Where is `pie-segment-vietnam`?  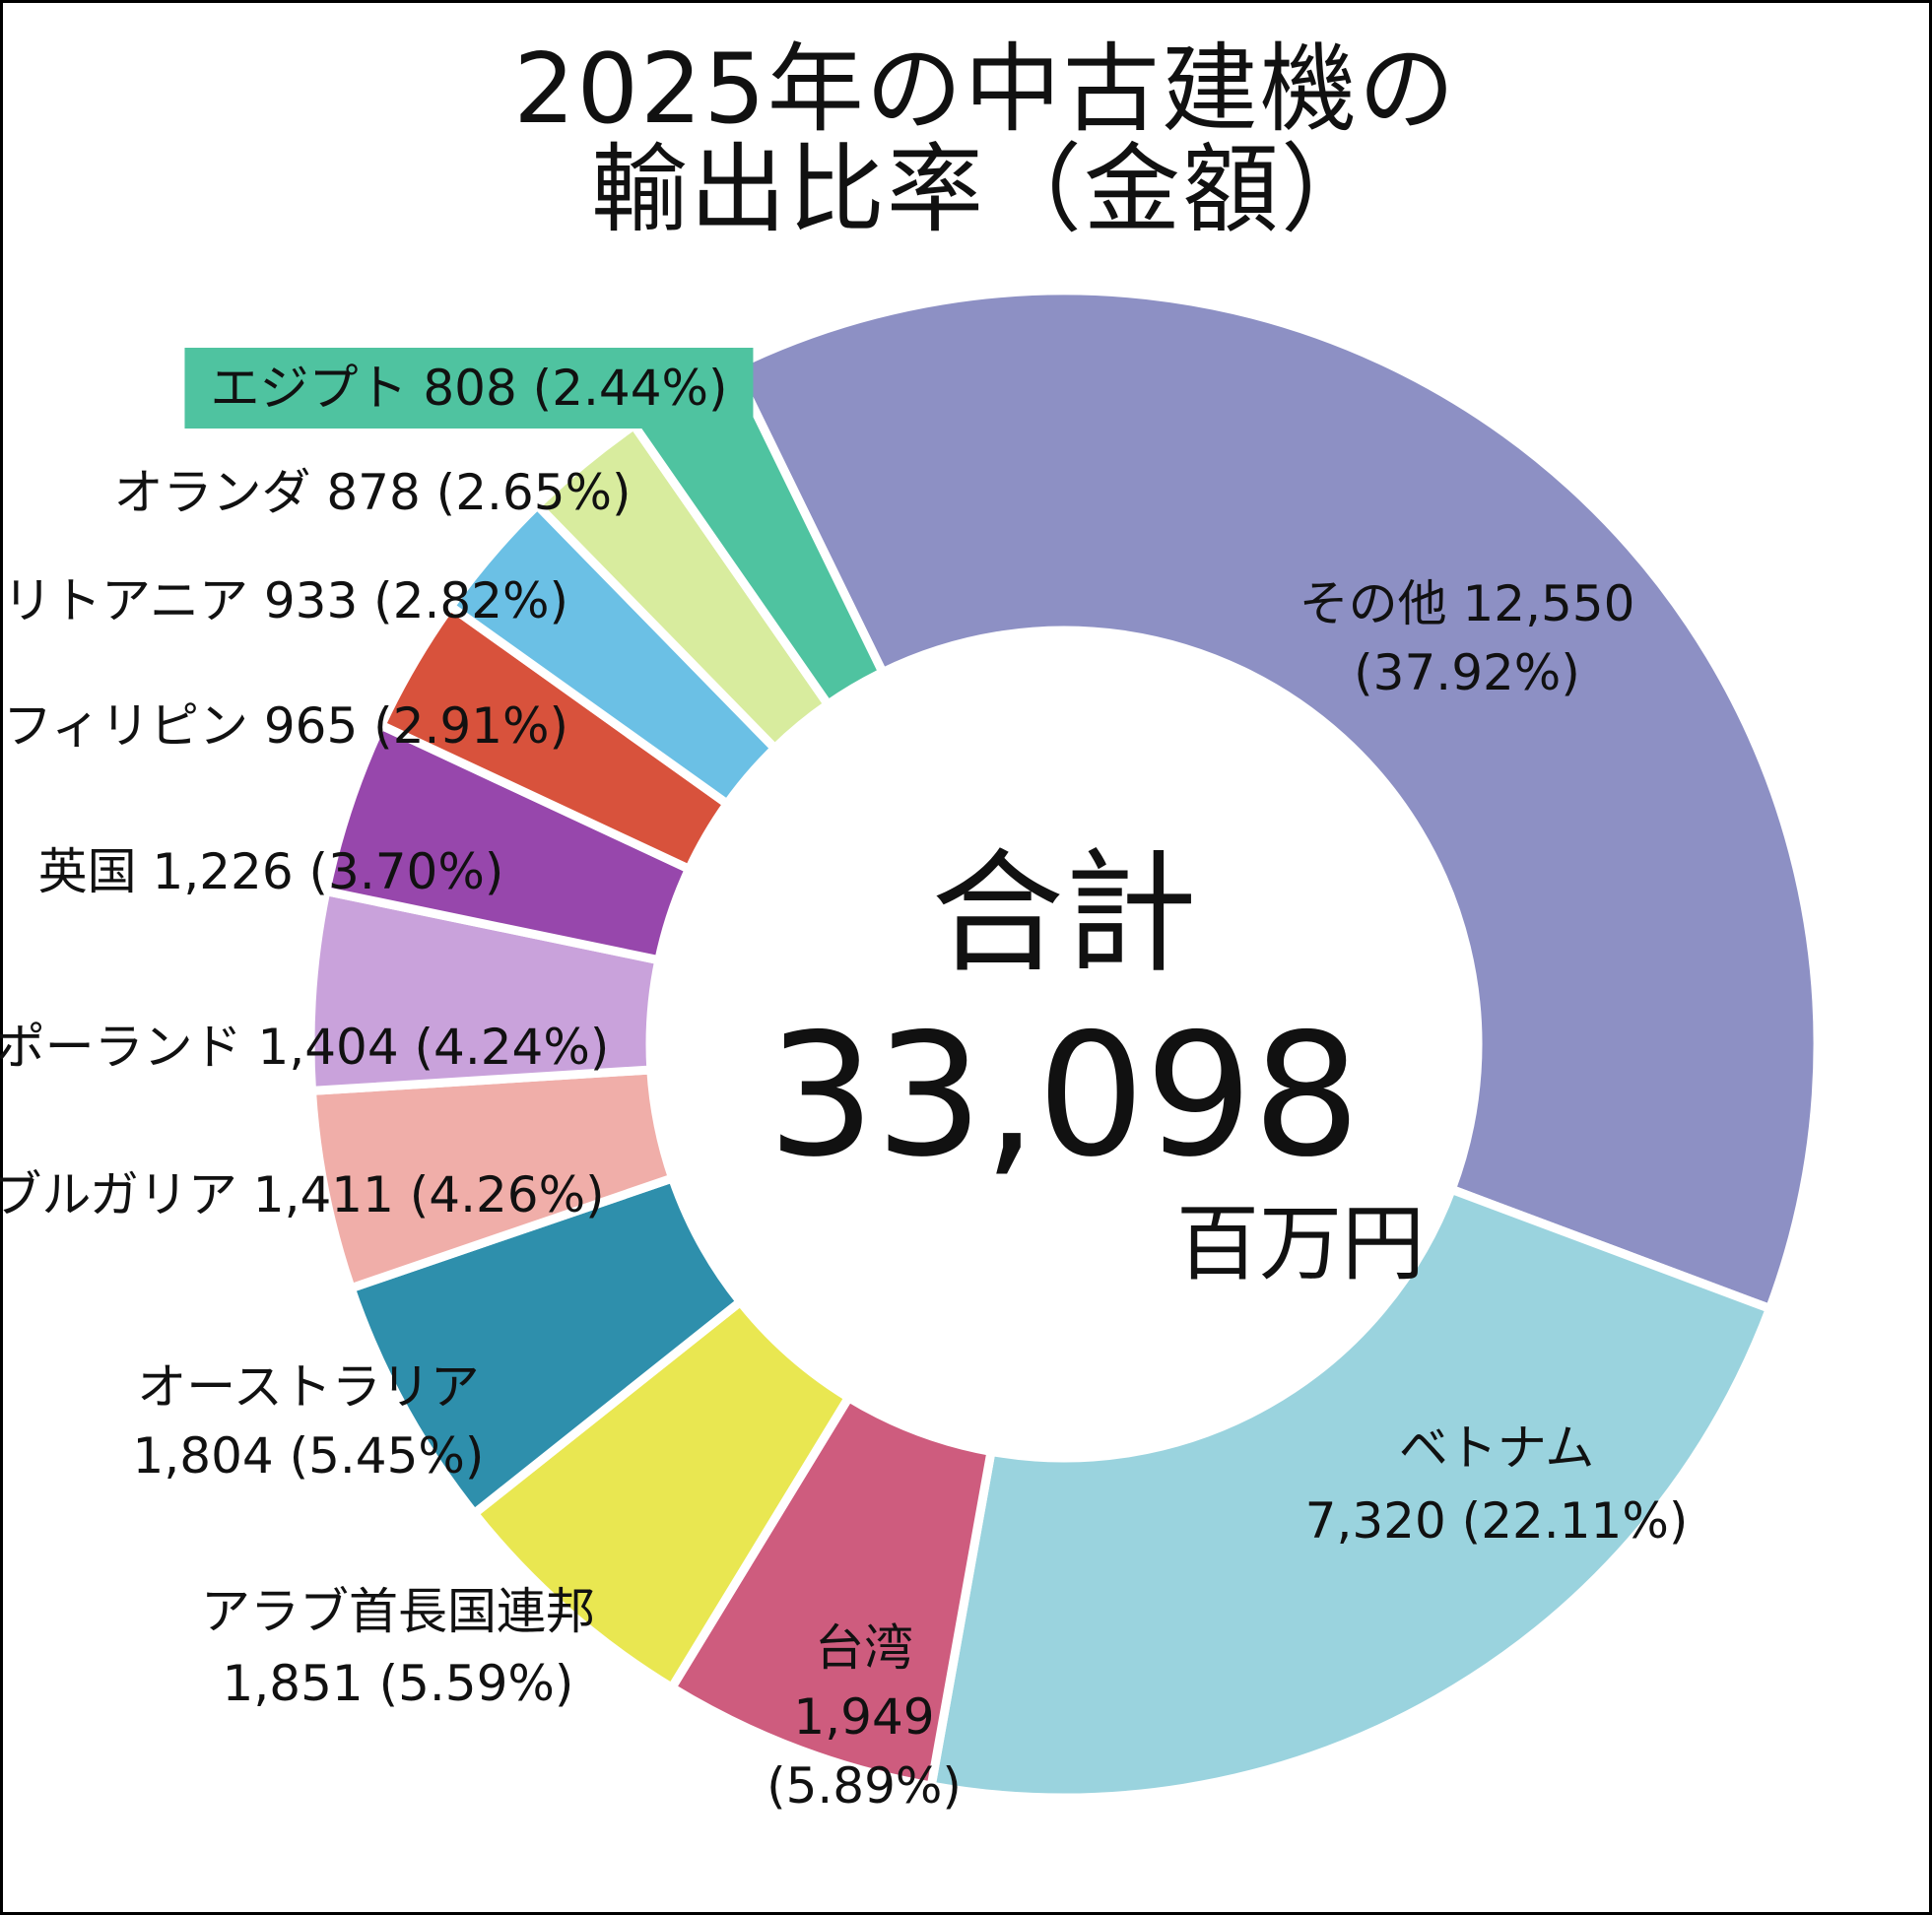
pie-segment-vietnam is located at coordinates (1350, 1493).